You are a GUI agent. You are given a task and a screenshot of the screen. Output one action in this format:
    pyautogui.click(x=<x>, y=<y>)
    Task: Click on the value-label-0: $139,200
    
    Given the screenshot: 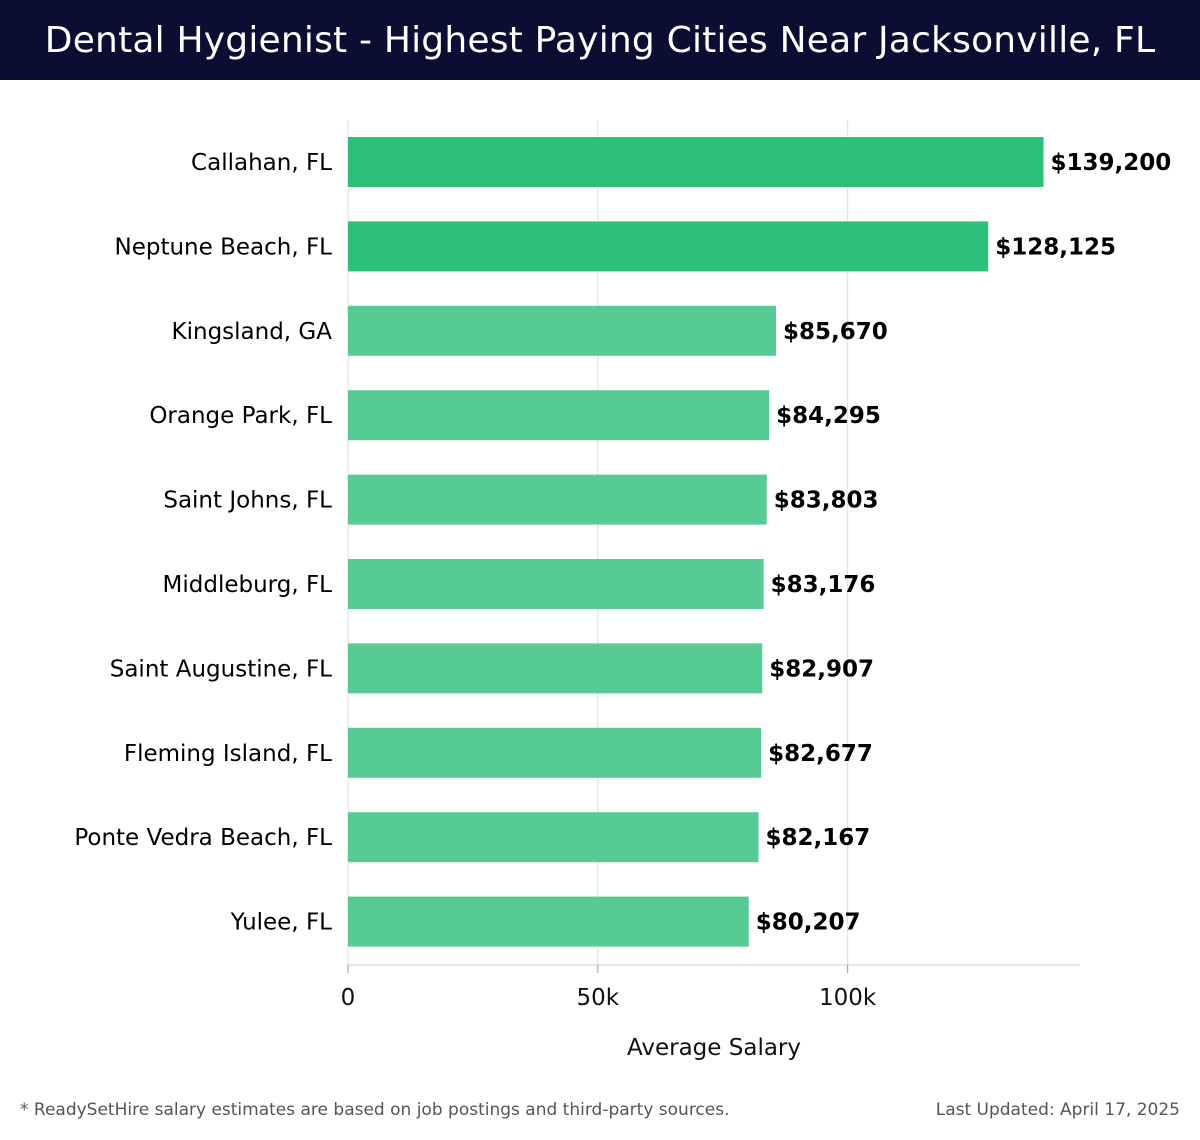 What is the action you would take?
    pyautogui.click(x=1111, y=163)
    